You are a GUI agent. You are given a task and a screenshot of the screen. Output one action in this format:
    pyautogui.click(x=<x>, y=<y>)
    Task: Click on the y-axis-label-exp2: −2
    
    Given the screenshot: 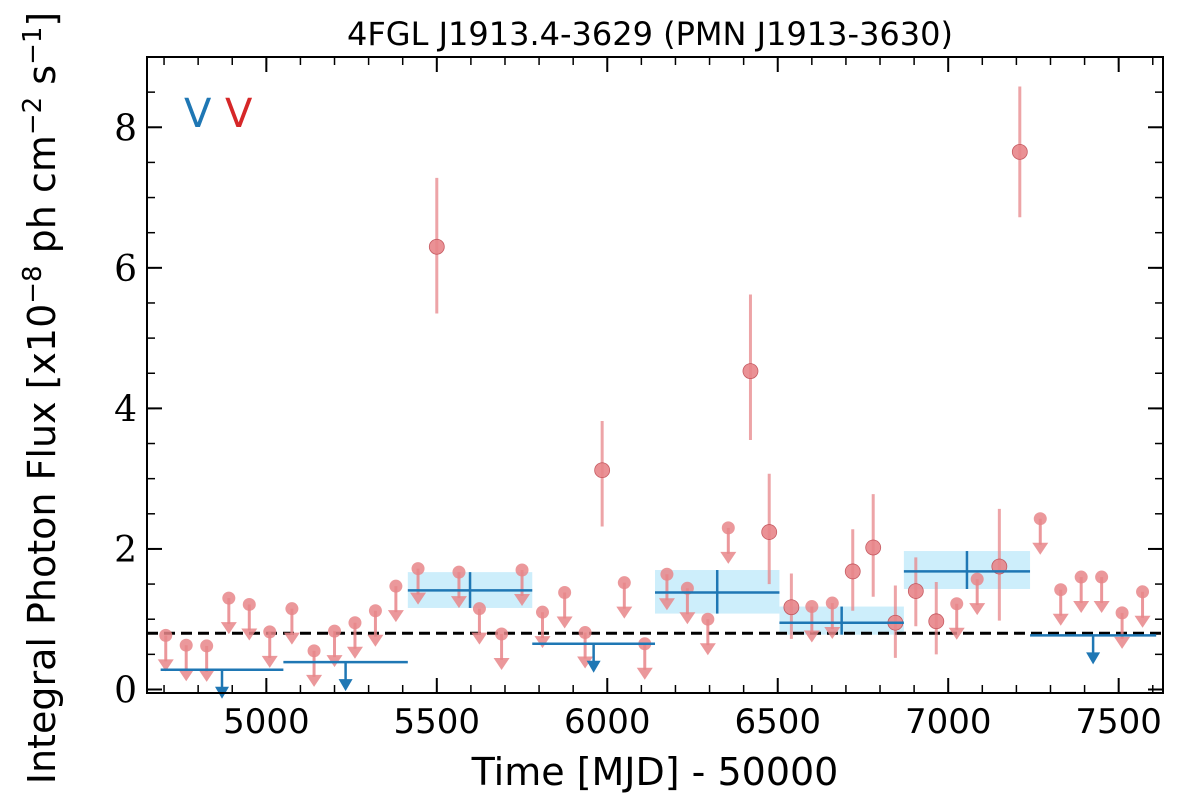 What is the action you would take?
    pyautogui.click(x=33, y=116)
    